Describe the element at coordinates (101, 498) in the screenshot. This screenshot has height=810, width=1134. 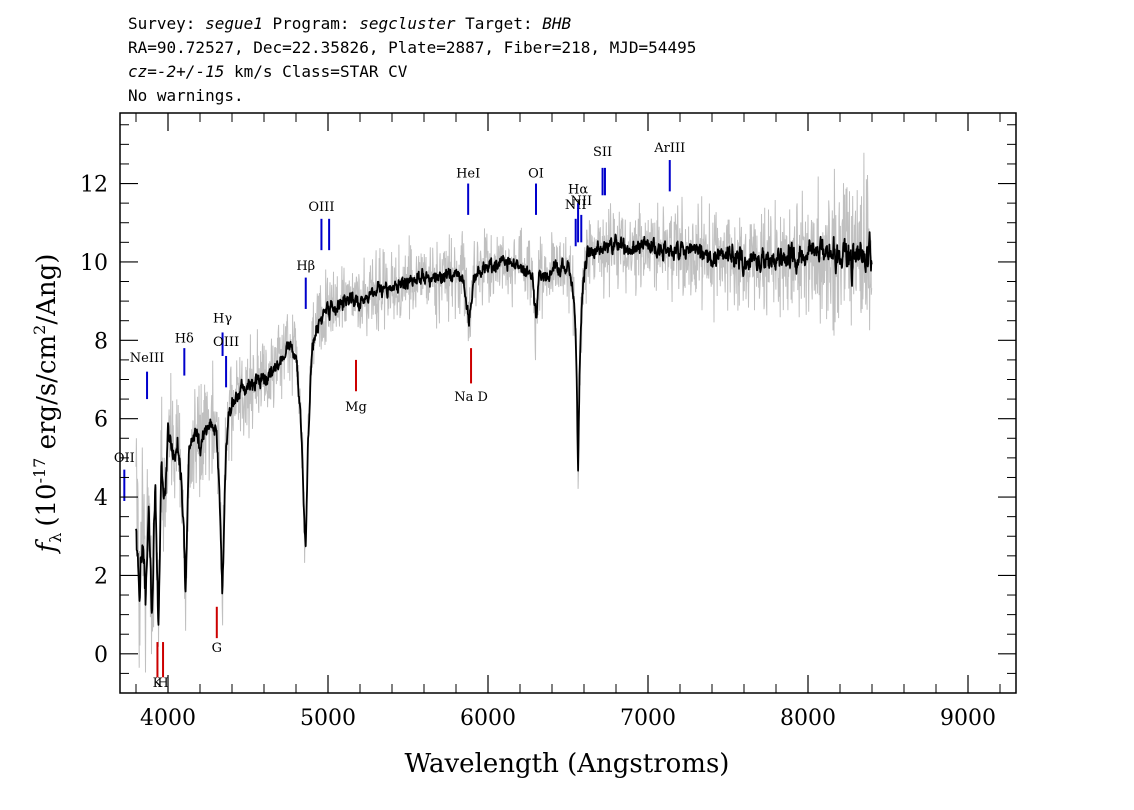
I see `y-tick-label-4: 4` at that location.